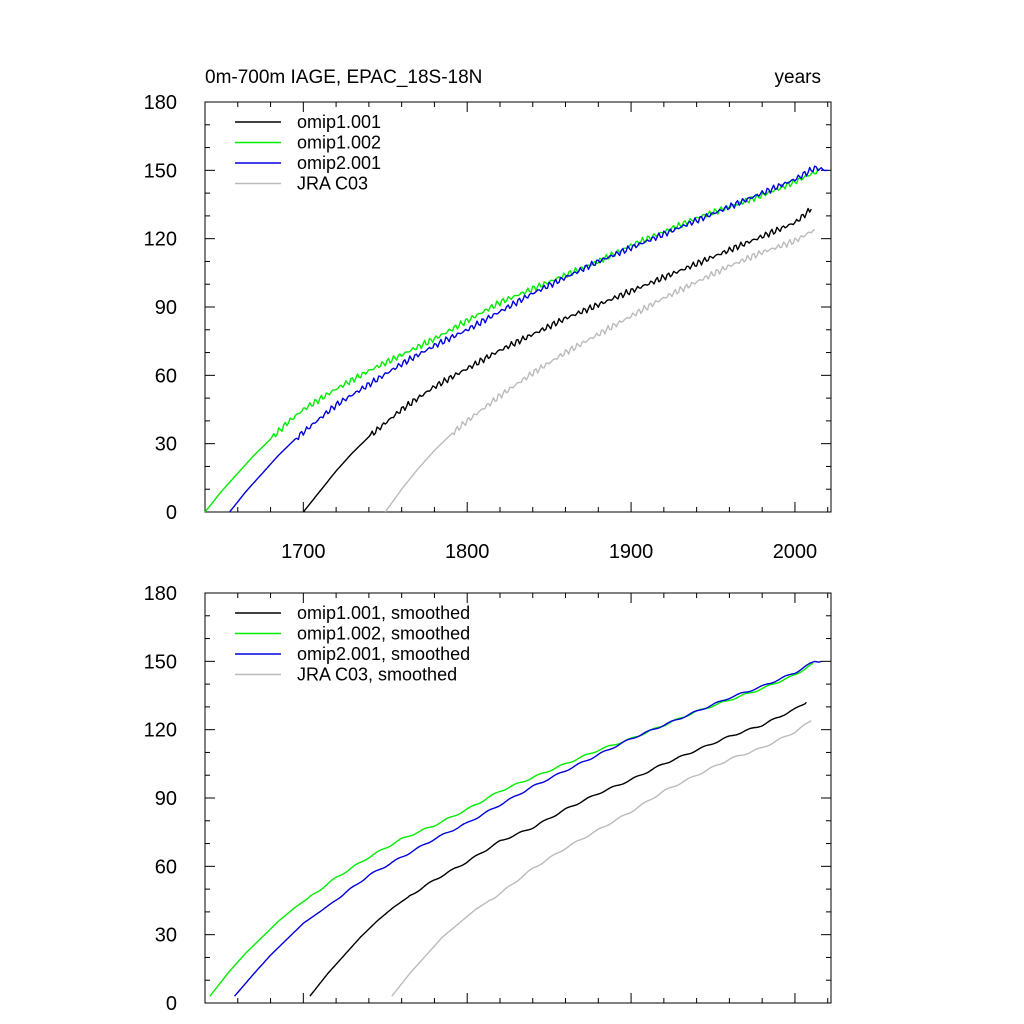  What do you see at coordinates (383, 613) in the screenshot?
I see `legend-label: omip1.001, smoothed` at bounding box center [383, 613].